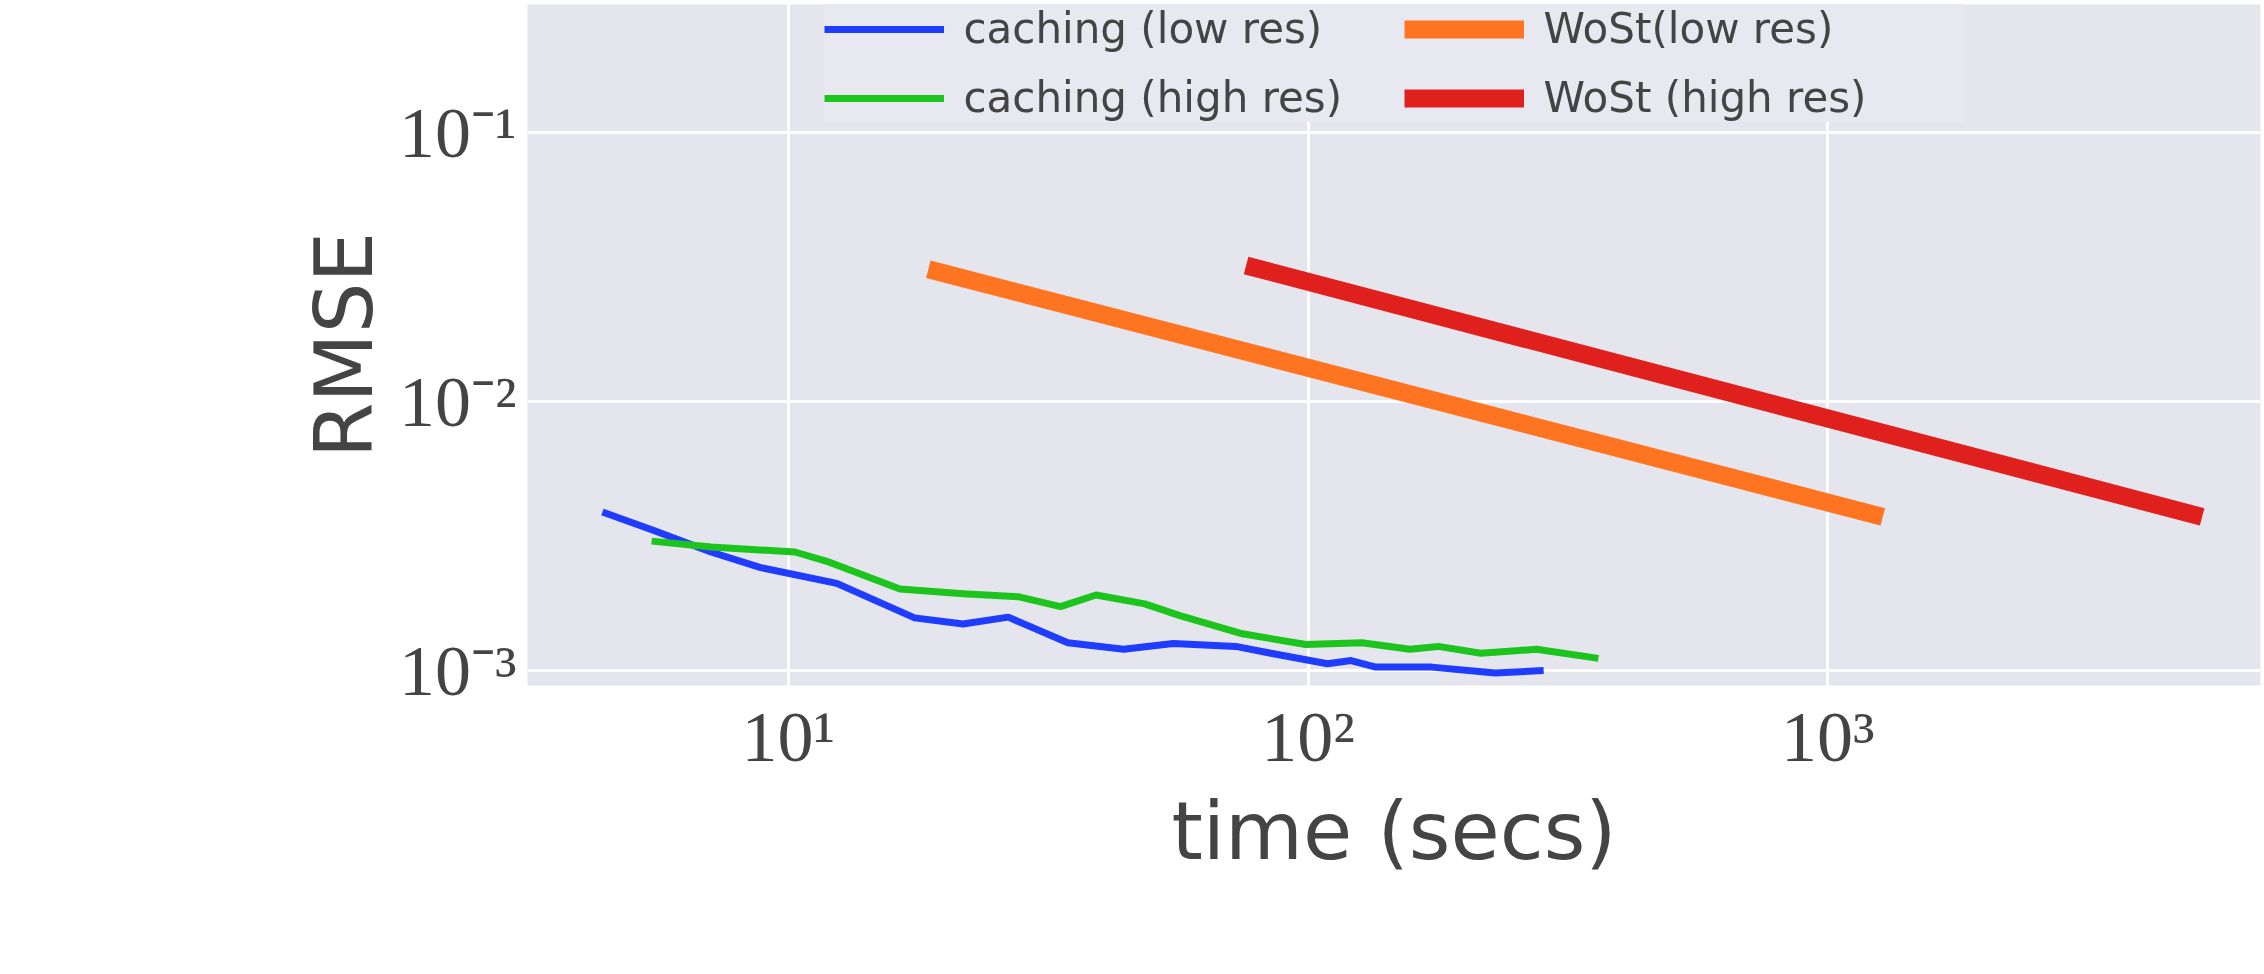  Describe the element at coordinates (1308, 736) in the screenshot. I see `x-tick-label: 10²` at that location.